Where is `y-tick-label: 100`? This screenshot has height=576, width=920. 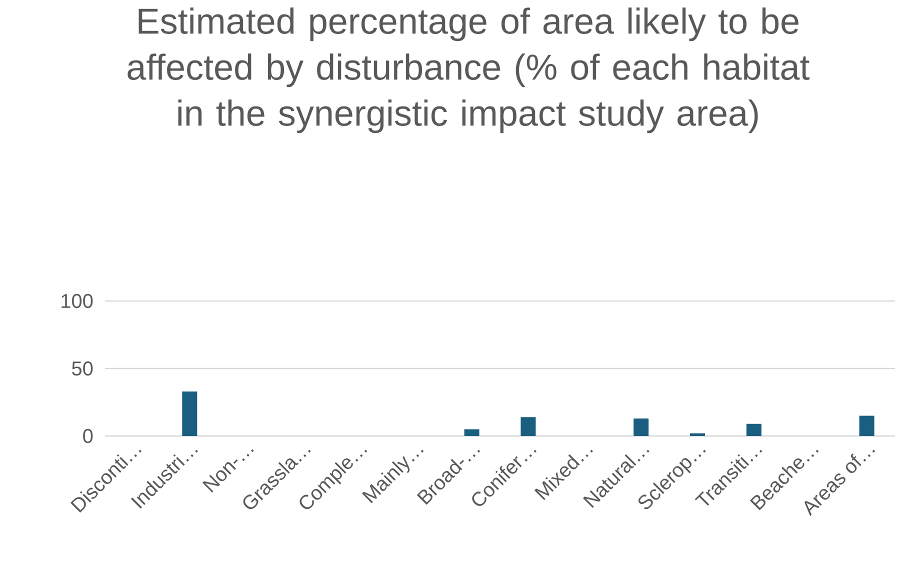 y-tick-label: 100 is located at coordinates (77, 301).